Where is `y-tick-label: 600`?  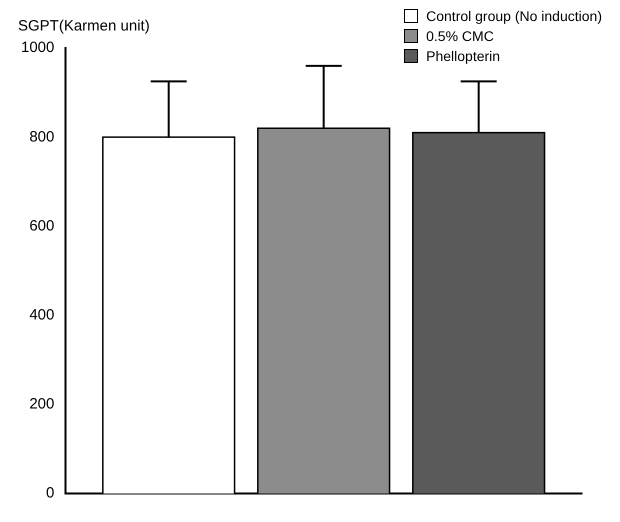
y-tick-label: 600 is located at coordinates (41, 225).